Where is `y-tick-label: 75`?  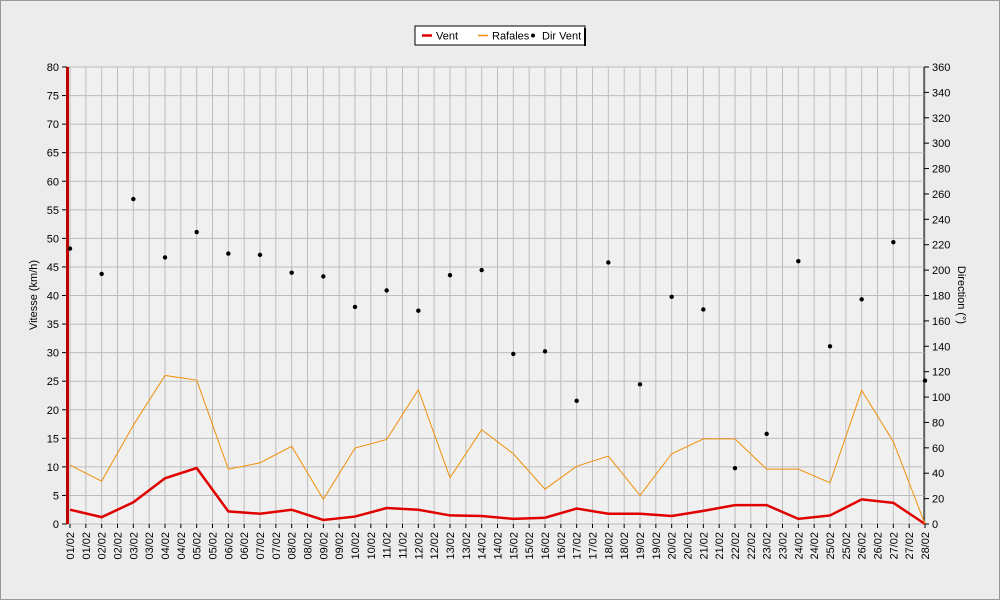
y-tick-label: 75 is located at coordinates (53, 97).